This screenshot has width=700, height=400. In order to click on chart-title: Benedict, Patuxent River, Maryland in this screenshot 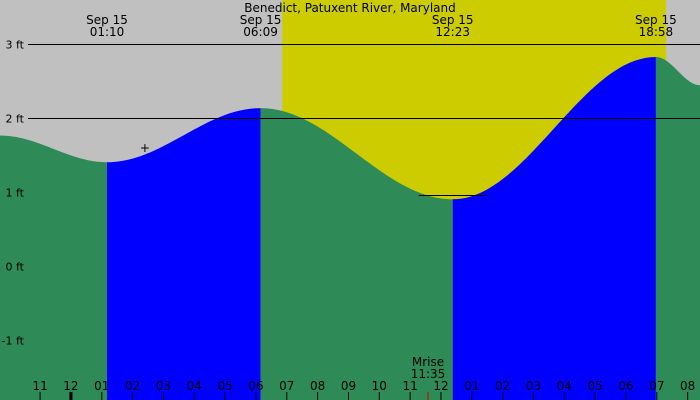, I will do `click(349, 8)`.